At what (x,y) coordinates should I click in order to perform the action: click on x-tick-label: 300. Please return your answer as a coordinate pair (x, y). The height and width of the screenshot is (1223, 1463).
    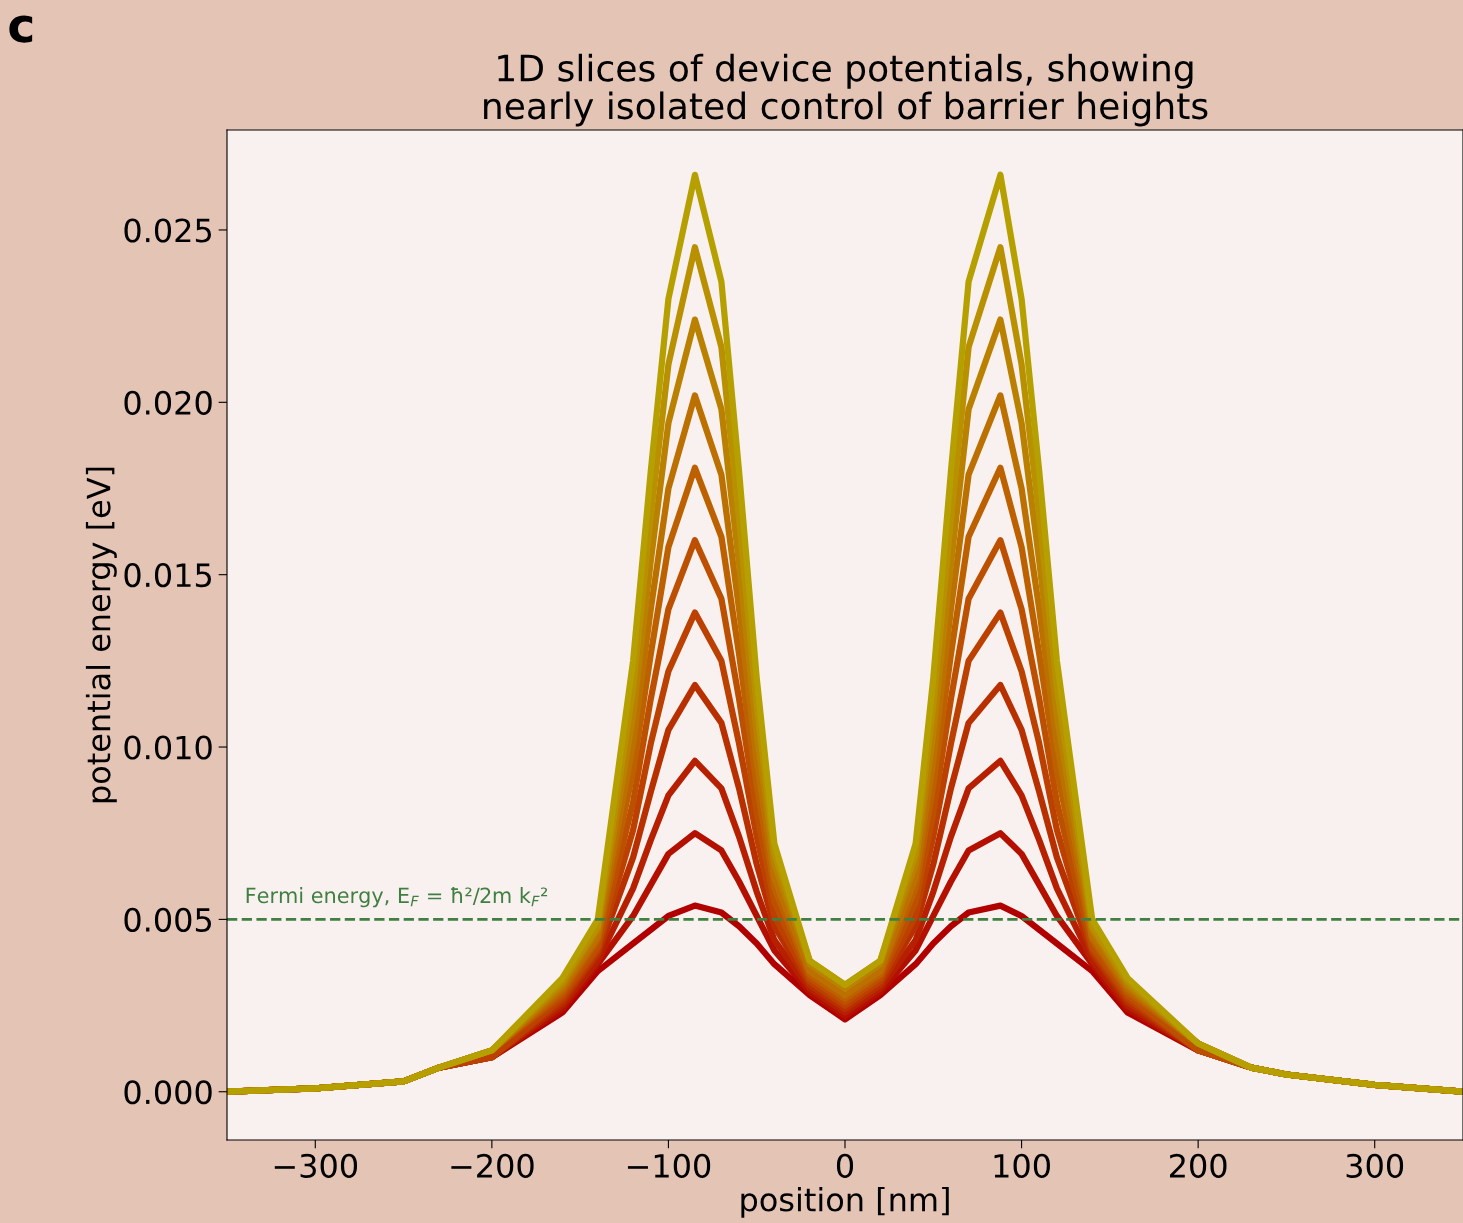
    Looking at the image, I should click on (1375, 1165).